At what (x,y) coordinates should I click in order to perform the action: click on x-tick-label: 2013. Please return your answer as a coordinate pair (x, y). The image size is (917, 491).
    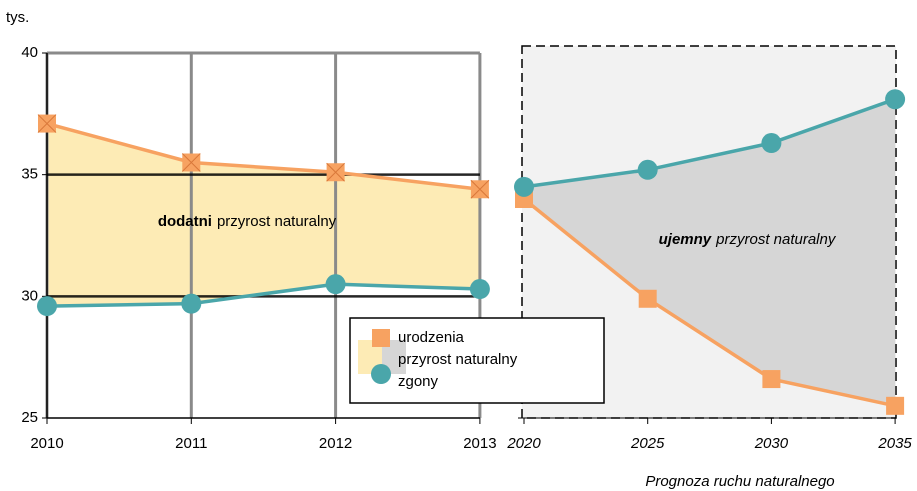
    Looking at the image, I should click on (479, 443).